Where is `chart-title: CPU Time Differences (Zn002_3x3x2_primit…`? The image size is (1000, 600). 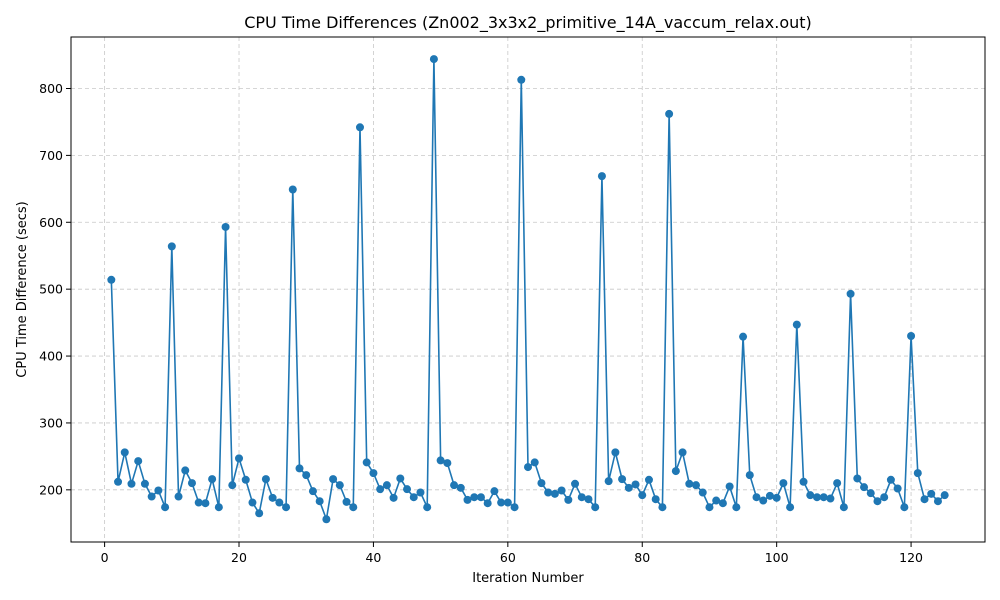
chart-title: CPU Time Differences (Zn002_3x3x2_primit… is located at coordinates (528, 23).